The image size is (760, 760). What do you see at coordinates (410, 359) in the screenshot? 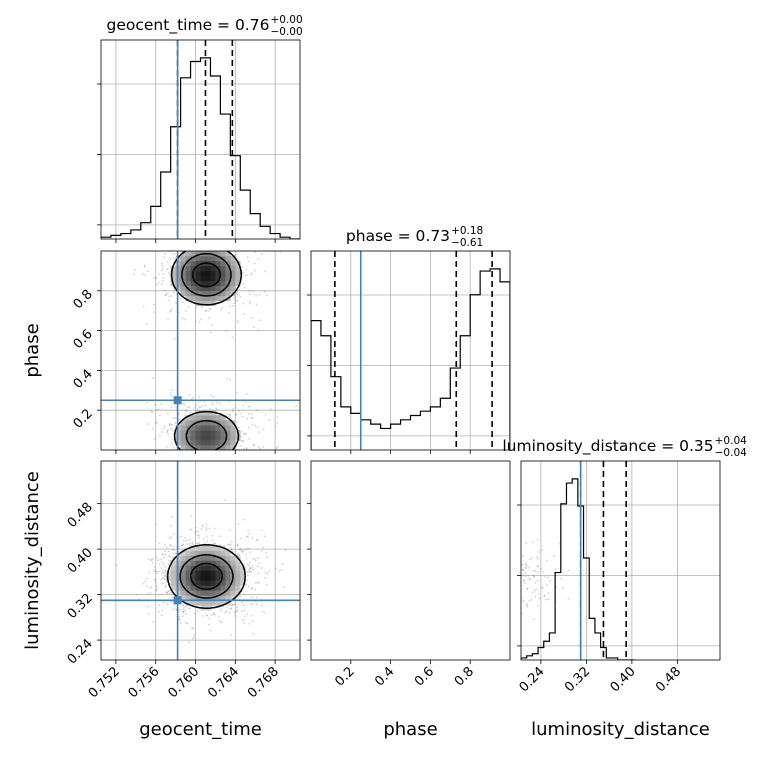
I see `histogram-phase` at bounding box center [410, 359].